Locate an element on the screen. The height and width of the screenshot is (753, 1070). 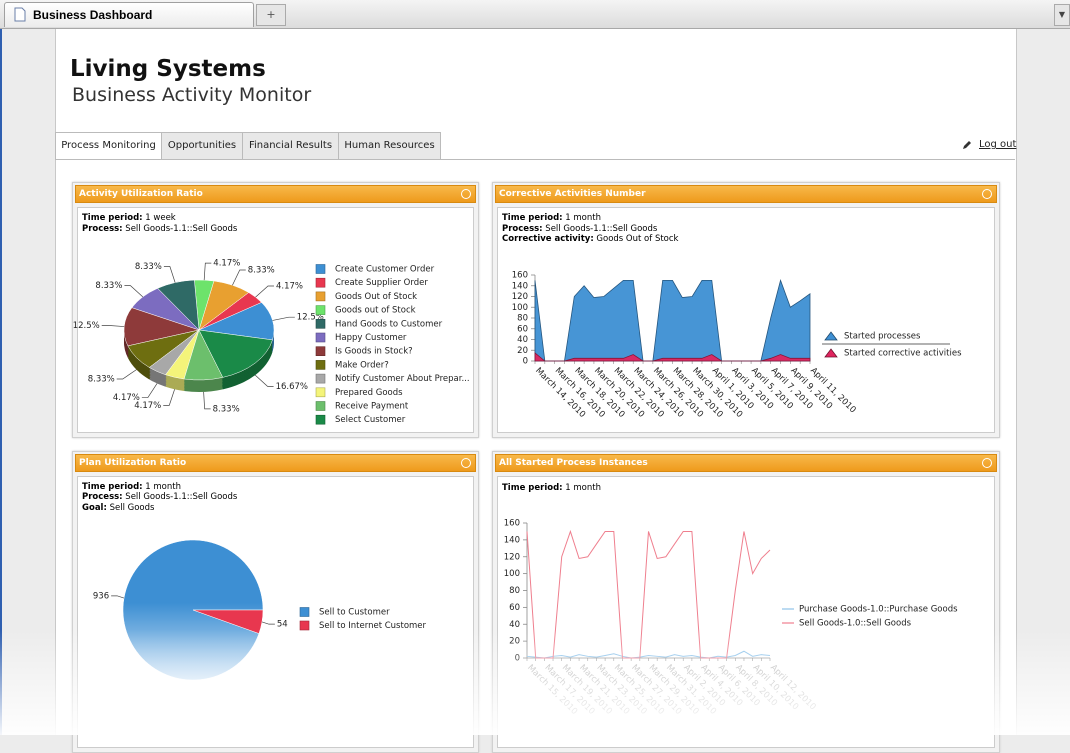
tab: Process Monitoring is located at coordinates (108, 146).